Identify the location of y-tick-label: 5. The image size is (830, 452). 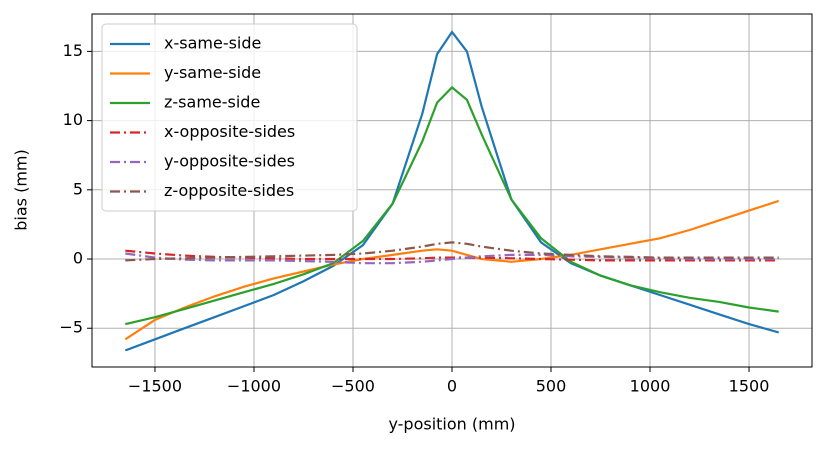
(78, 188).